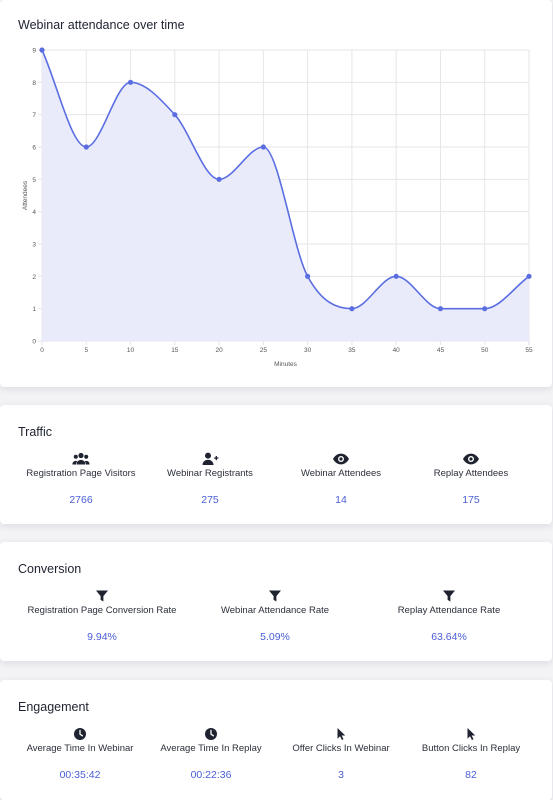 The image size is (553, 800). I want to click on metric-label: Registration Page Conversion Rate, so click(102, 610).